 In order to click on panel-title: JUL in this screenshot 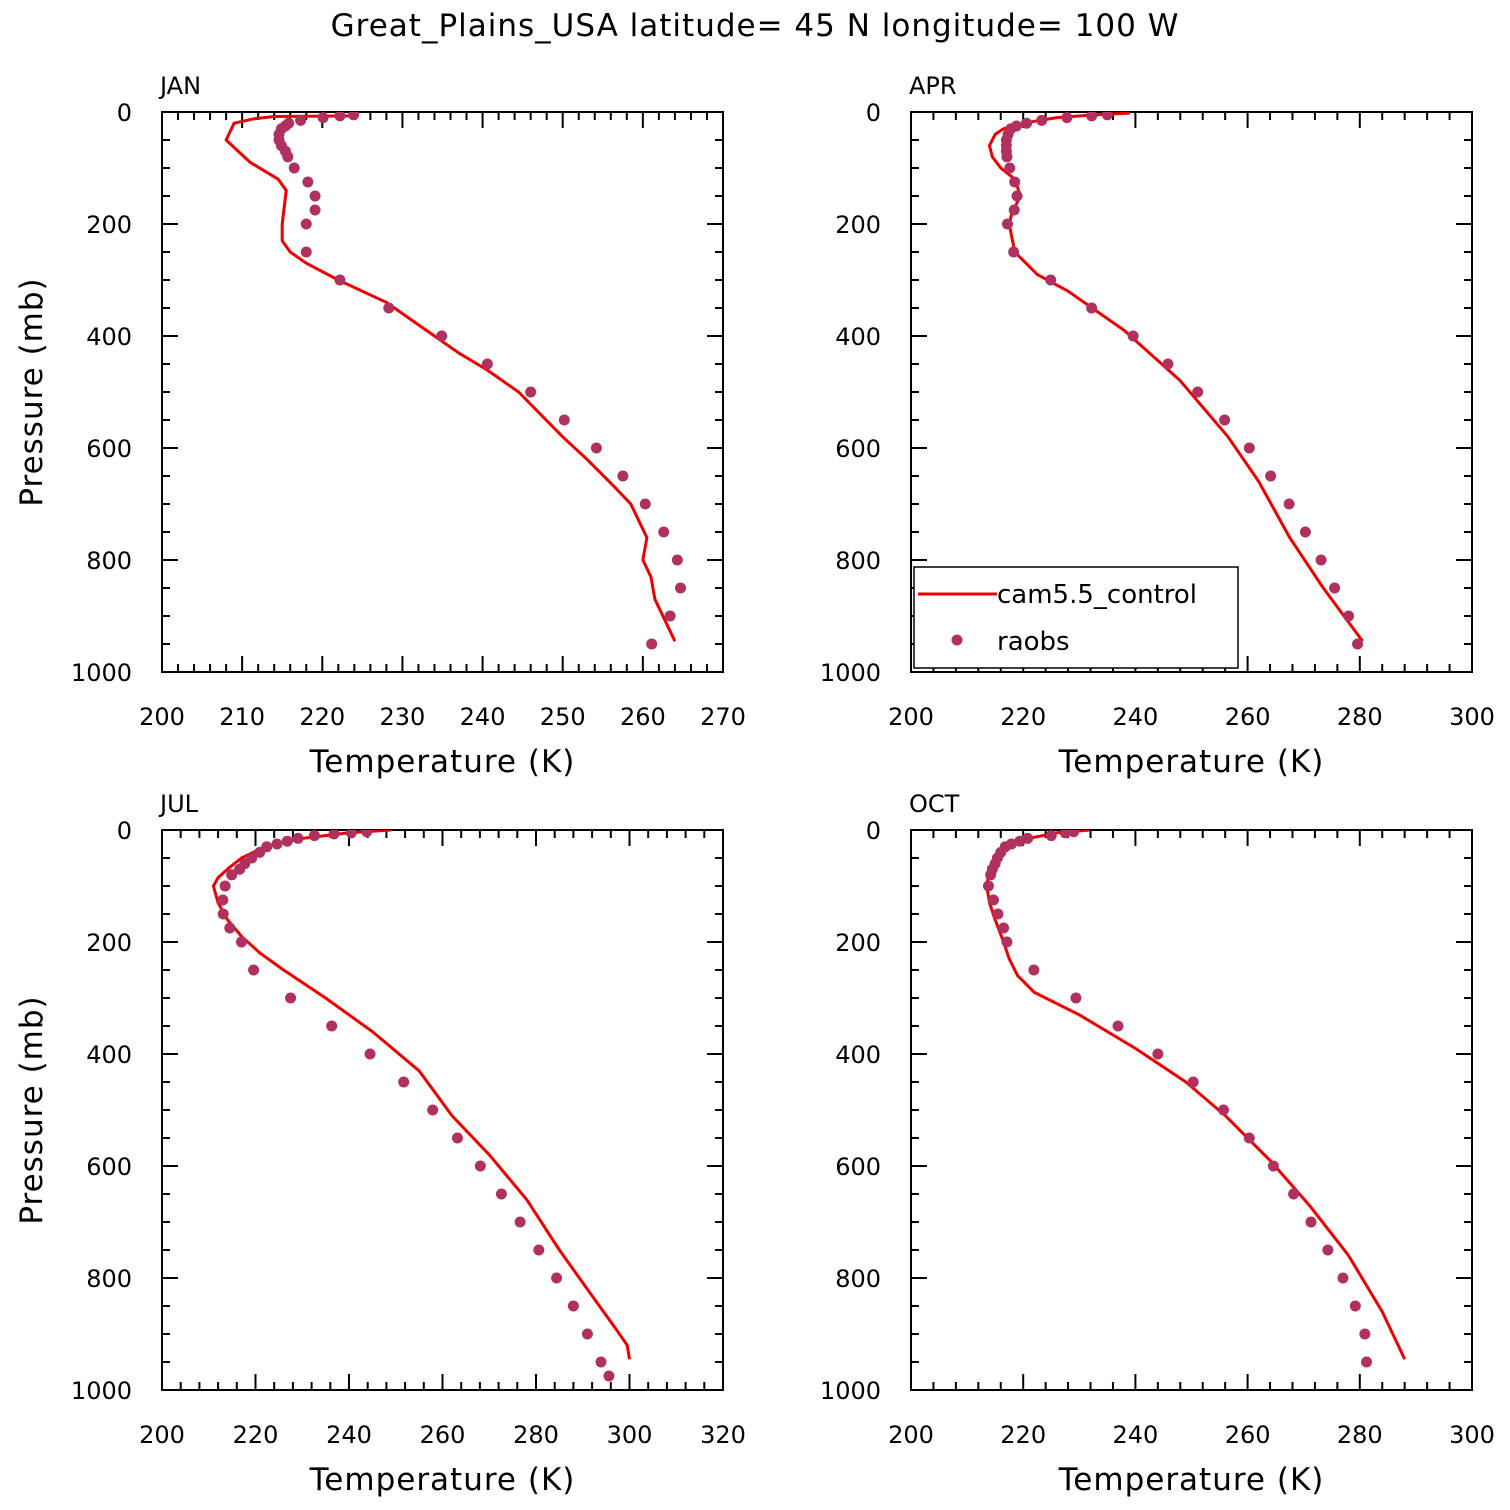, I will do `click(178, 804)`.